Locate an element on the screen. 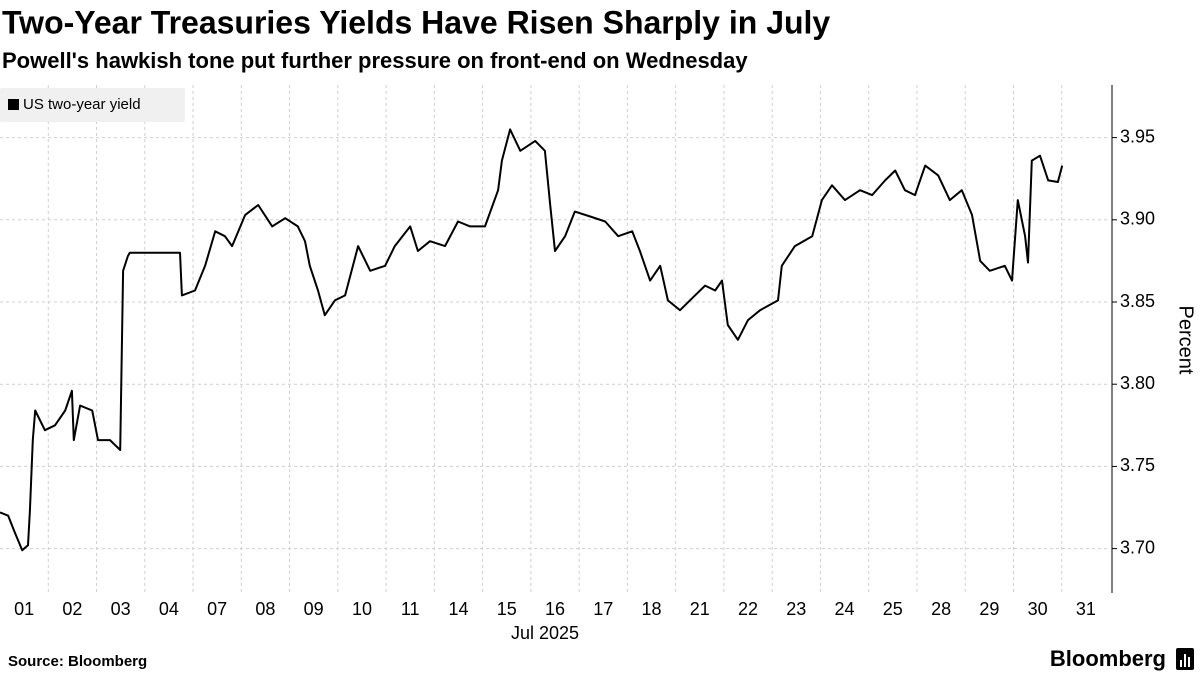 The image size is (1200, 675). x-tick-label: 28 is located at coordinates (941, 609).